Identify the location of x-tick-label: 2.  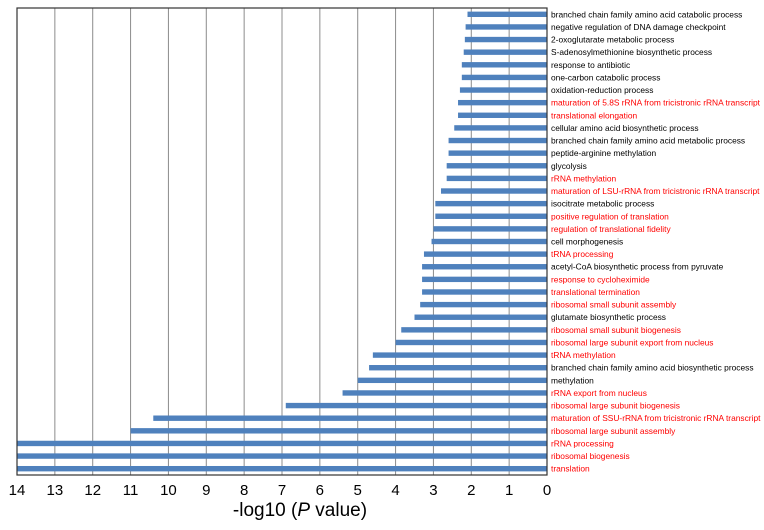
(471, 490).